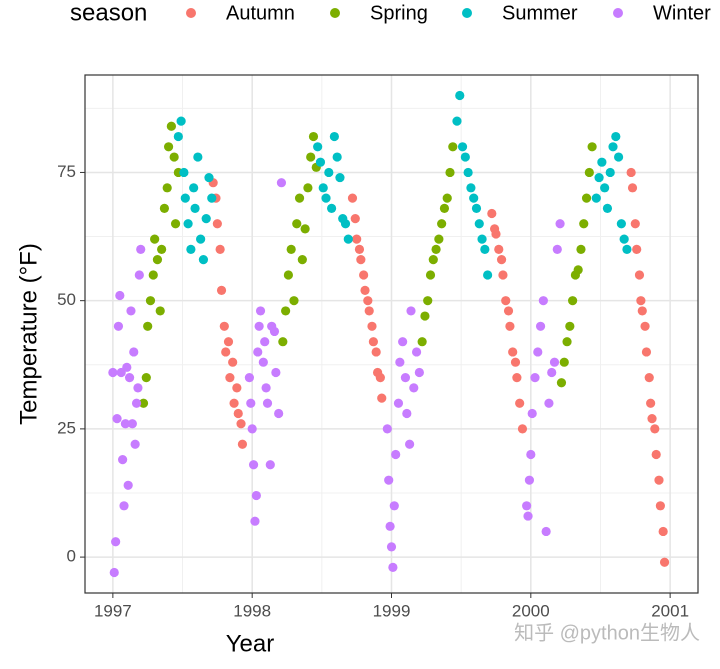 This screenshot has height=669, width=720. What do you see at coordinates (113, 610) in the screenshot?
I see `x-tick-label: 1997` at bounding box center [113, 610].